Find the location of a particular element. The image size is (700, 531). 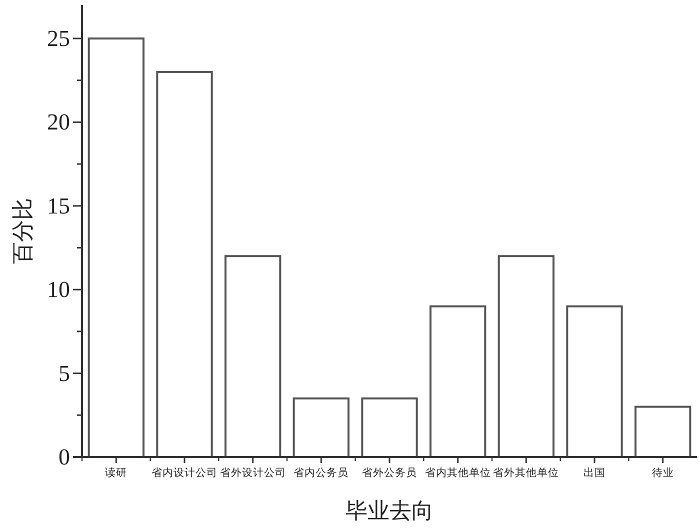

y-tick-label: 20 is located at coordinates (58, 122).